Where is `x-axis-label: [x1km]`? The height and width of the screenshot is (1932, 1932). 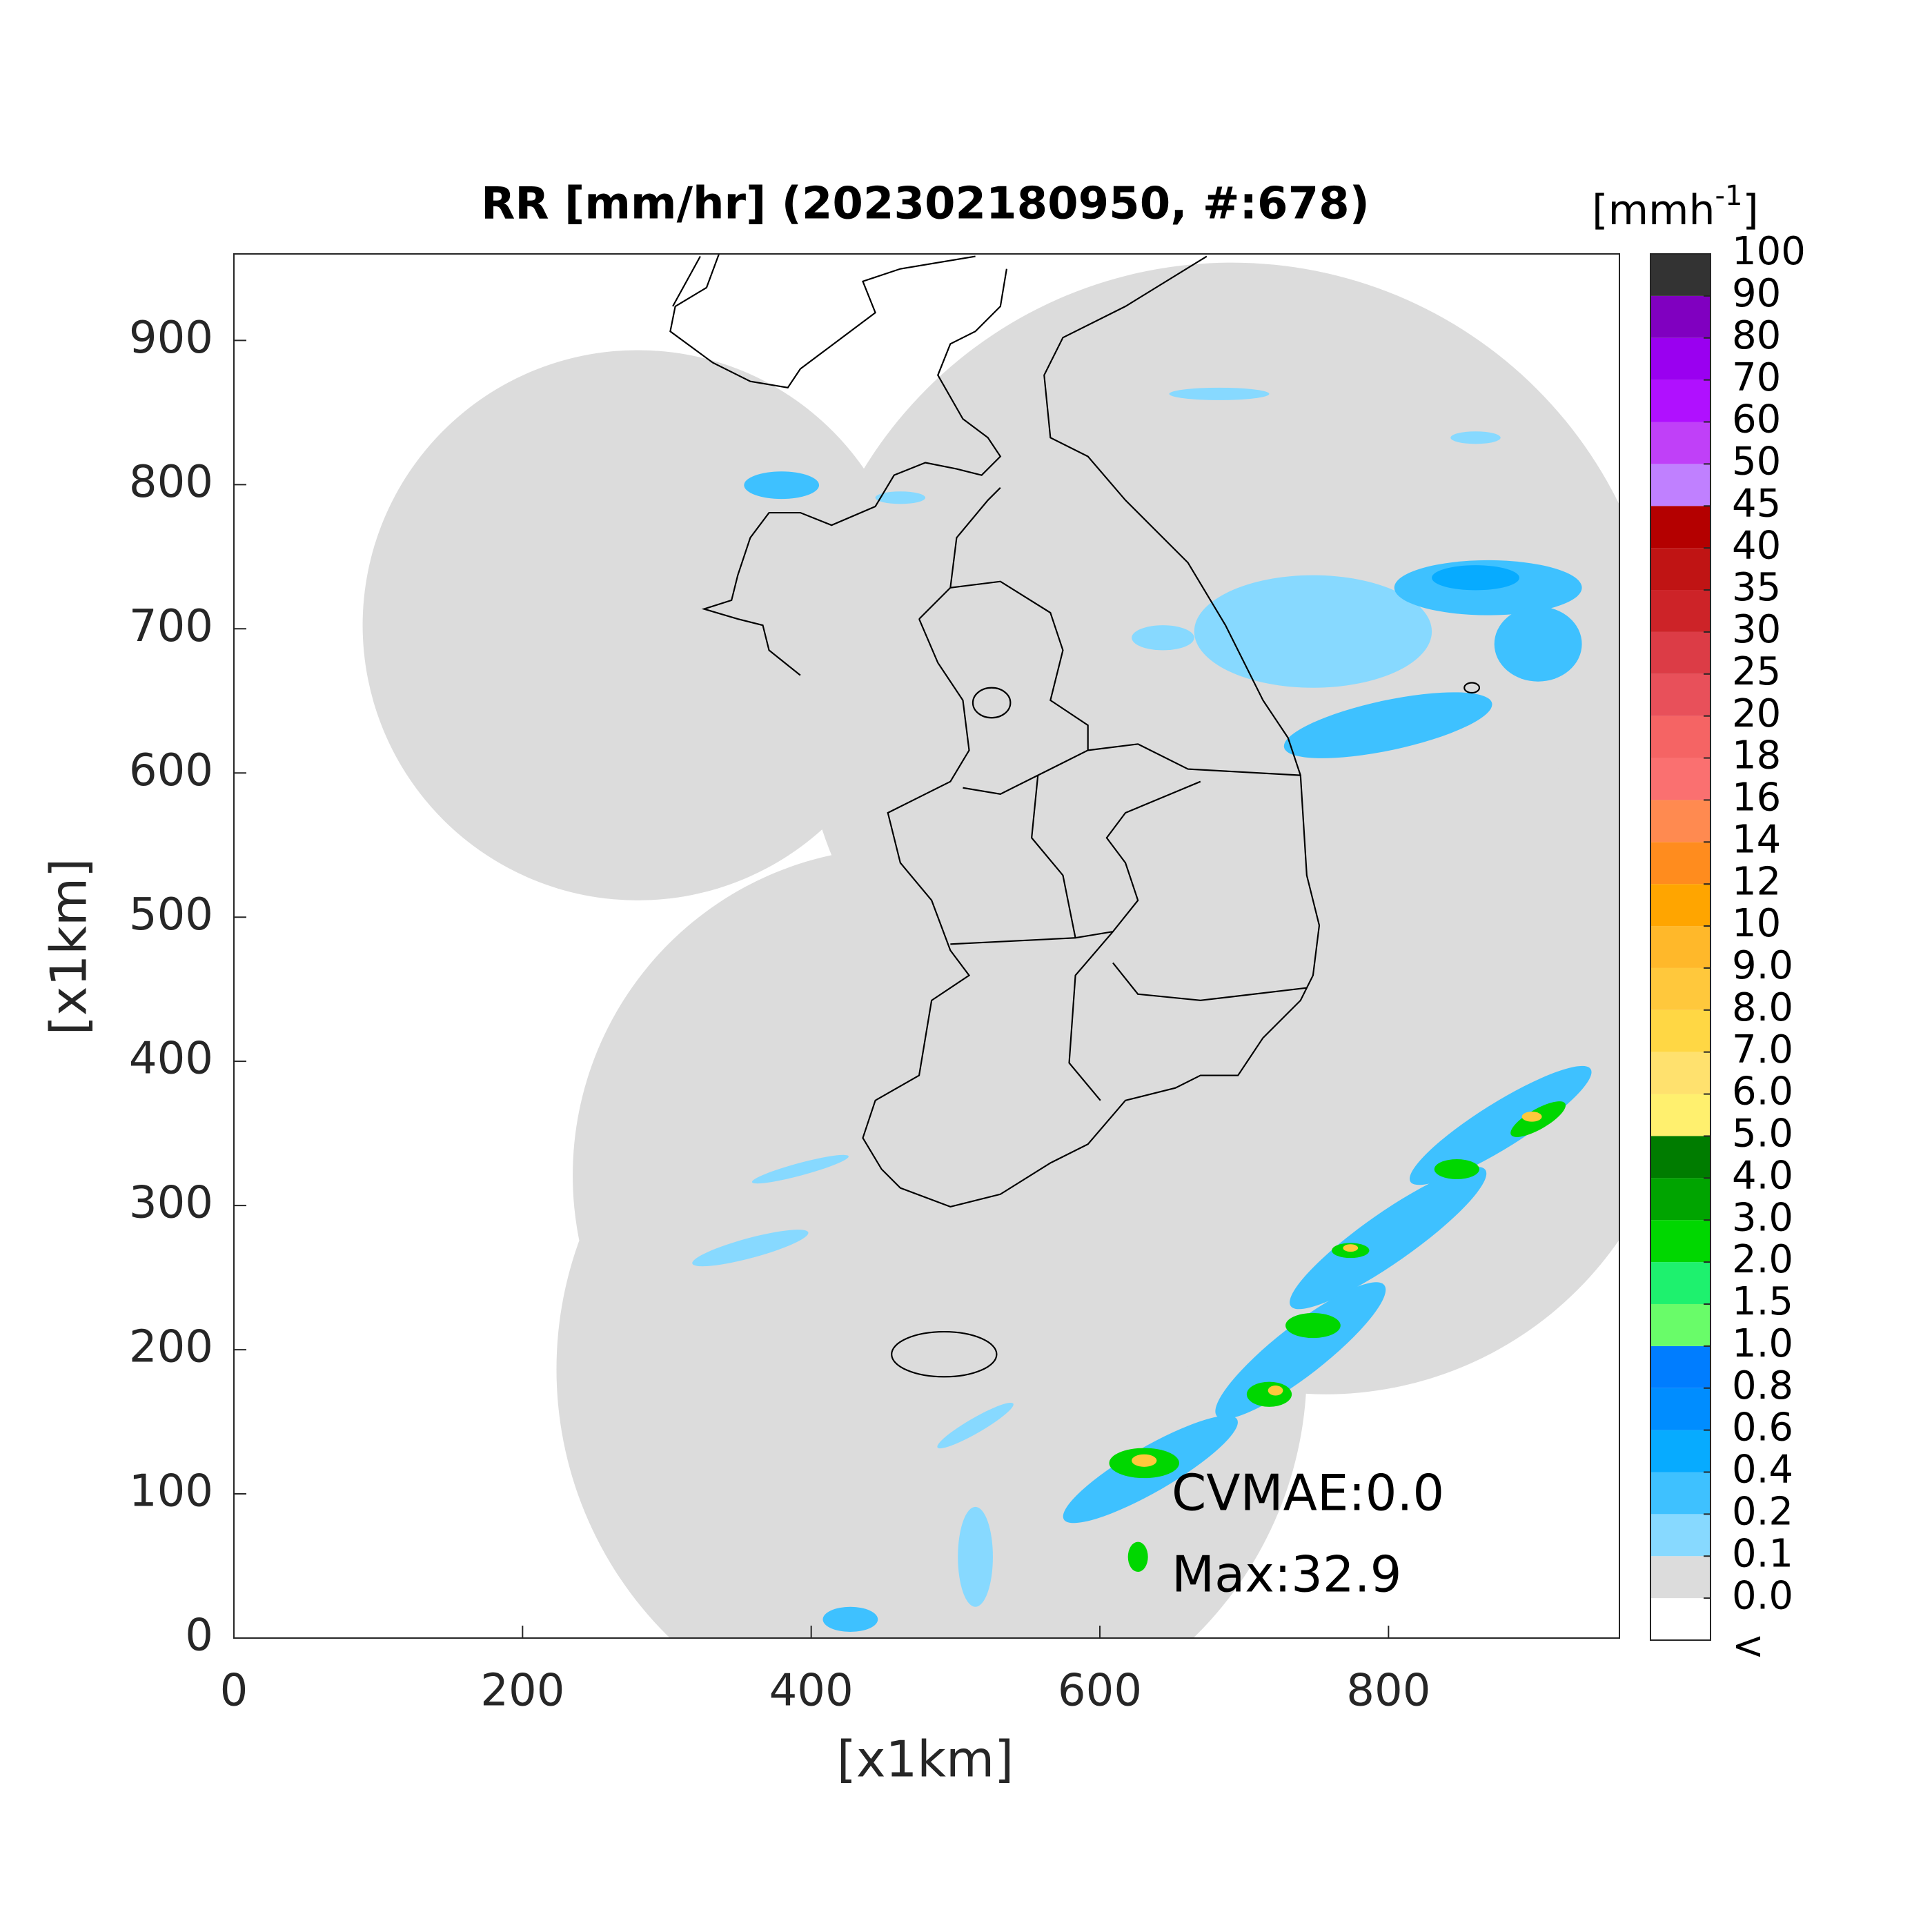
x-axis-label: [x1km] is located at coordinates (925, 1759).